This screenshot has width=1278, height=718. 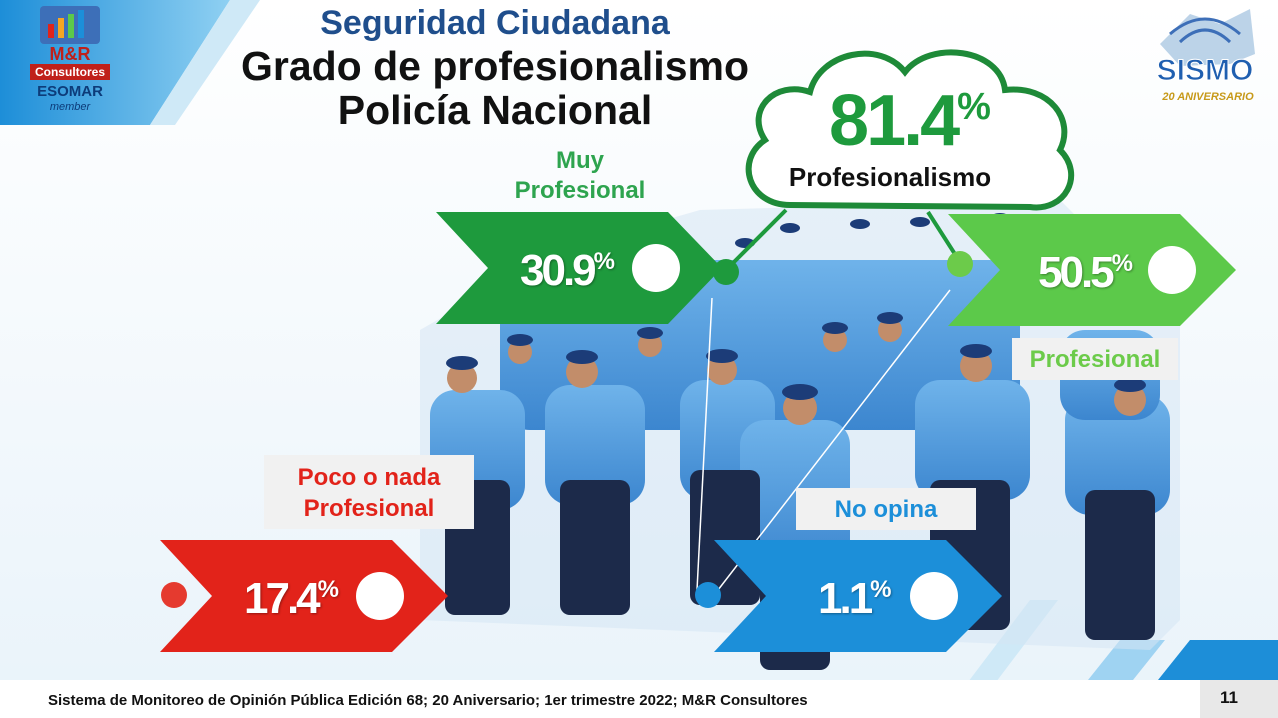 I want to click on no-opina-arrow, so click(x=858, y=596).